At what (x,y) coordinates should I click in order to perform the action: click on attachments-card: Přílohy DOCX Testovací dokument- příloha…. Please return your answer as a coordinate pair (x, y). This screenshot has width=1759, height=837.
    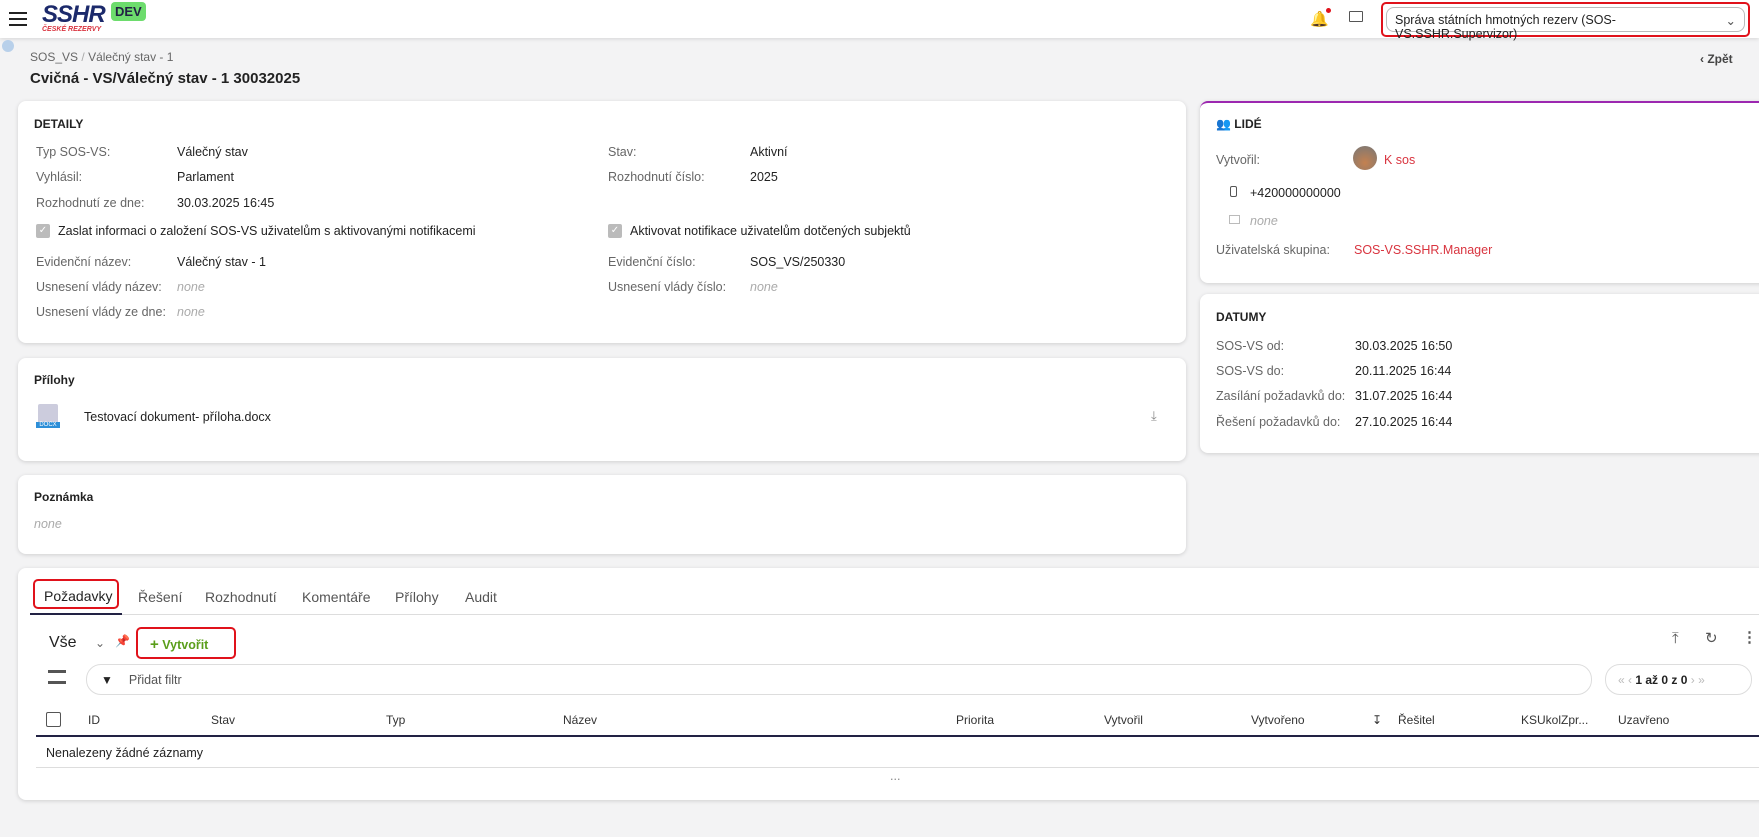
    Looking at the image, I should click on (602, 409).